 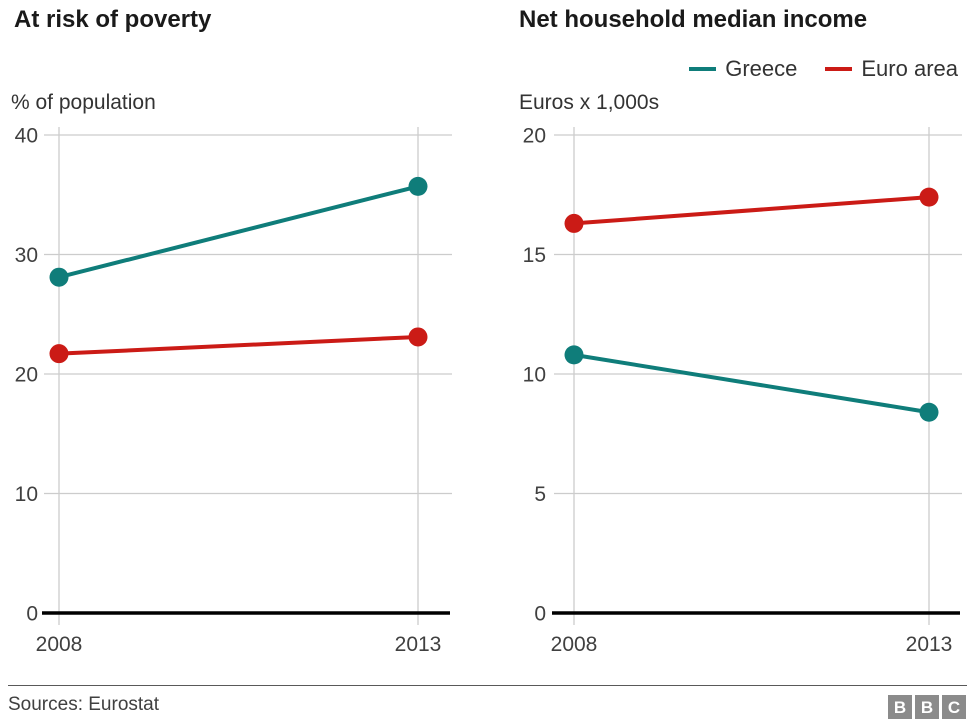 I want to click on bbc-logo-block-b2: B, so click(x=927, y=707).